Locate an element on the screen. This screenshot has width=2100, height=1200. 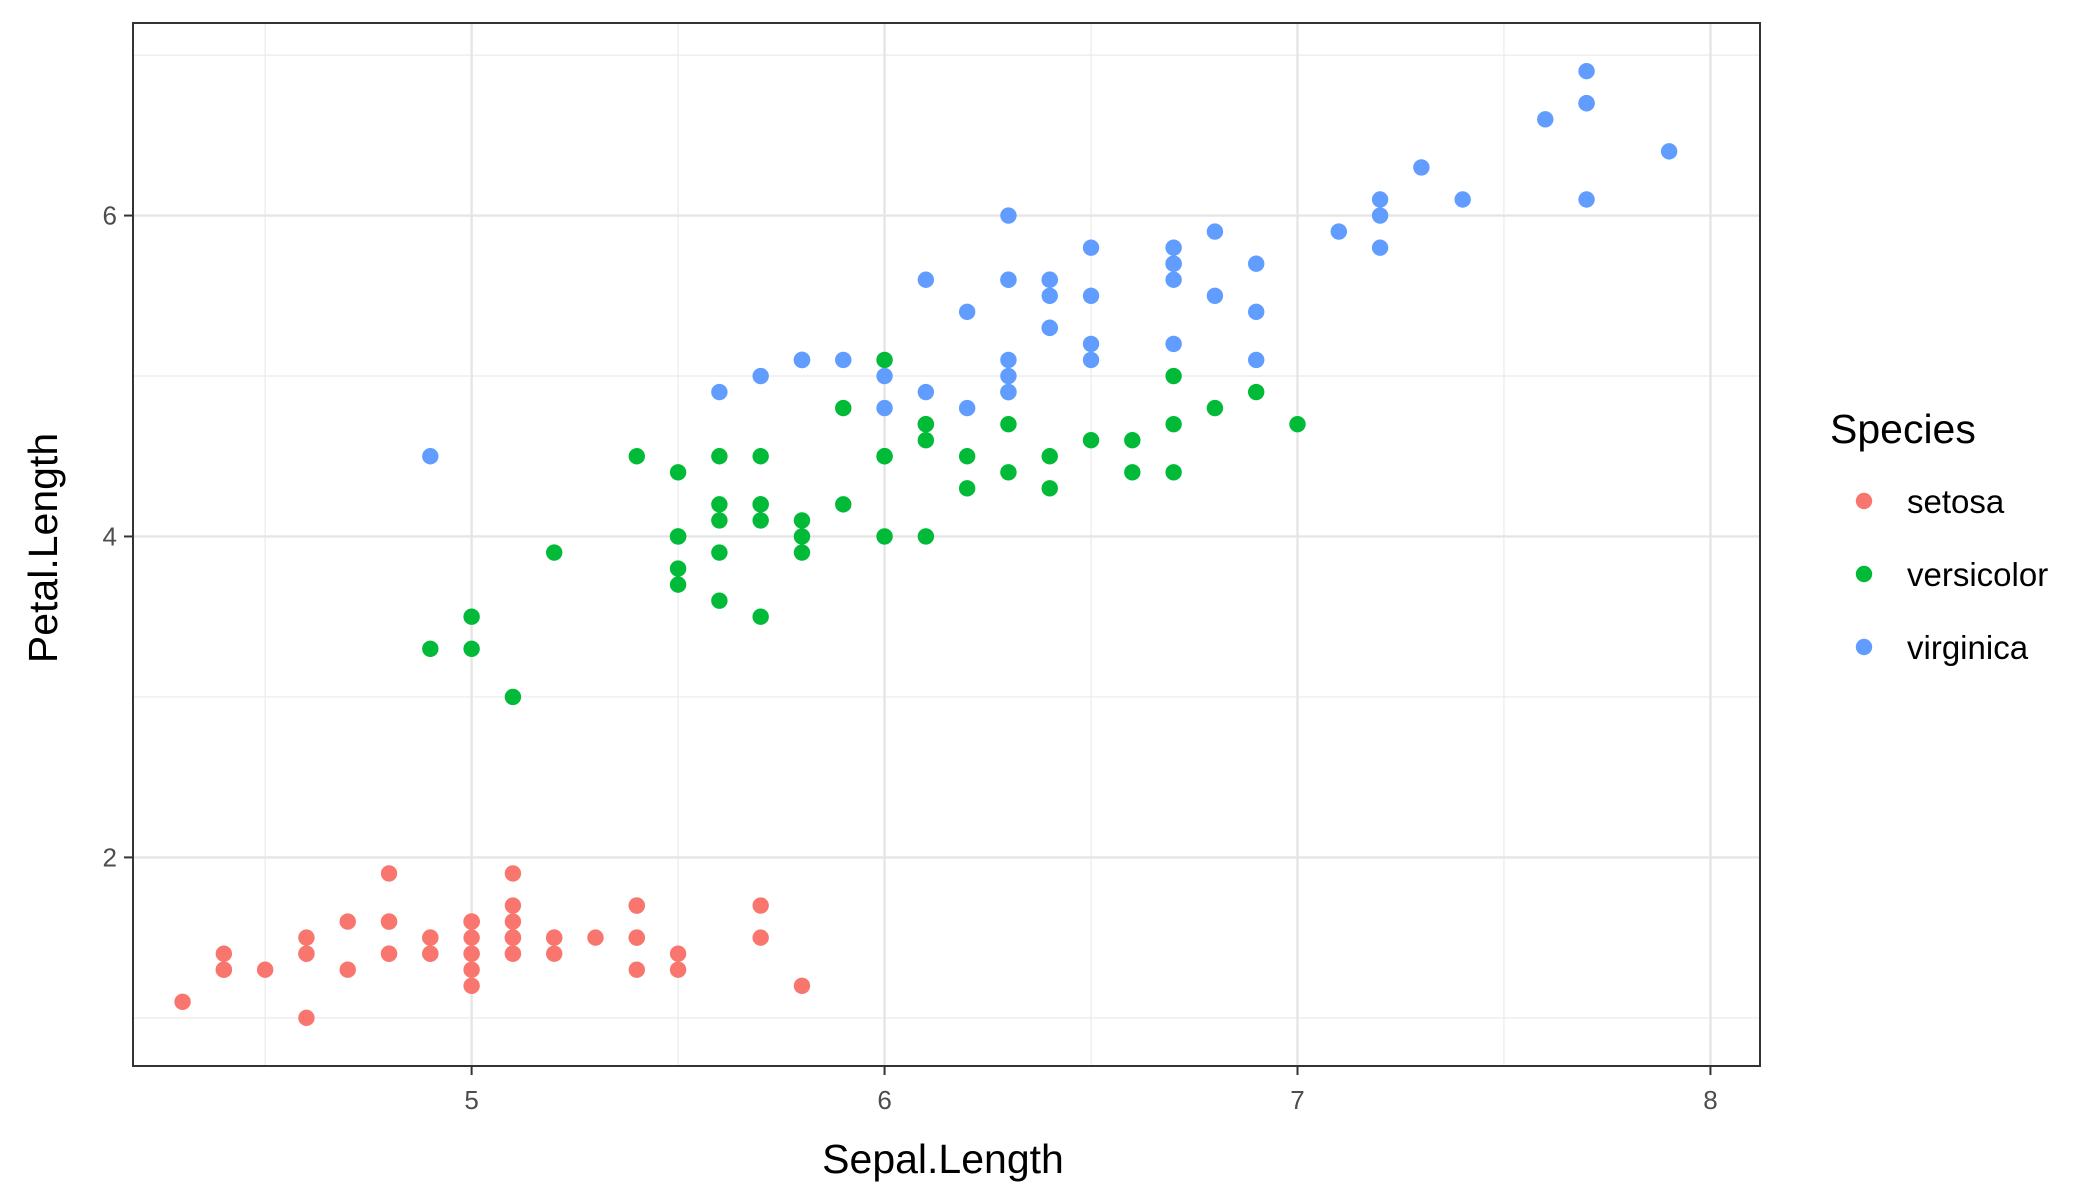
y-tick-label: 4 is located at coordinates (110, 536).